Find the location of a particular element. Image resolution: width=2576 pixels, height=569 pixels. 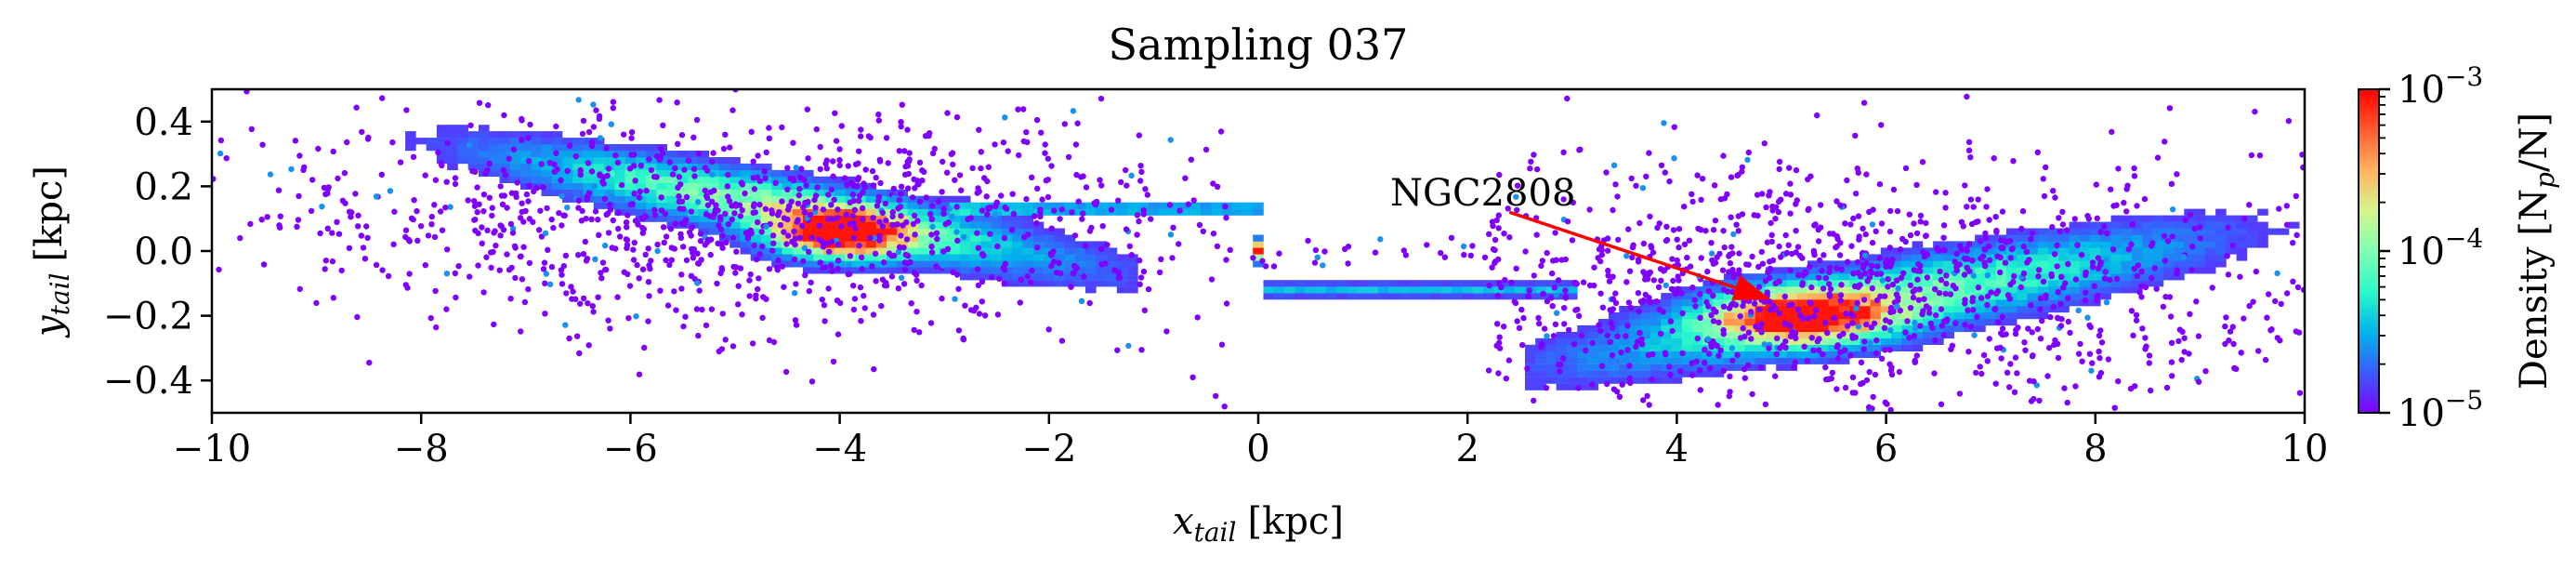

colorbar-label-sub: p is located at coordinates (2545, 180).